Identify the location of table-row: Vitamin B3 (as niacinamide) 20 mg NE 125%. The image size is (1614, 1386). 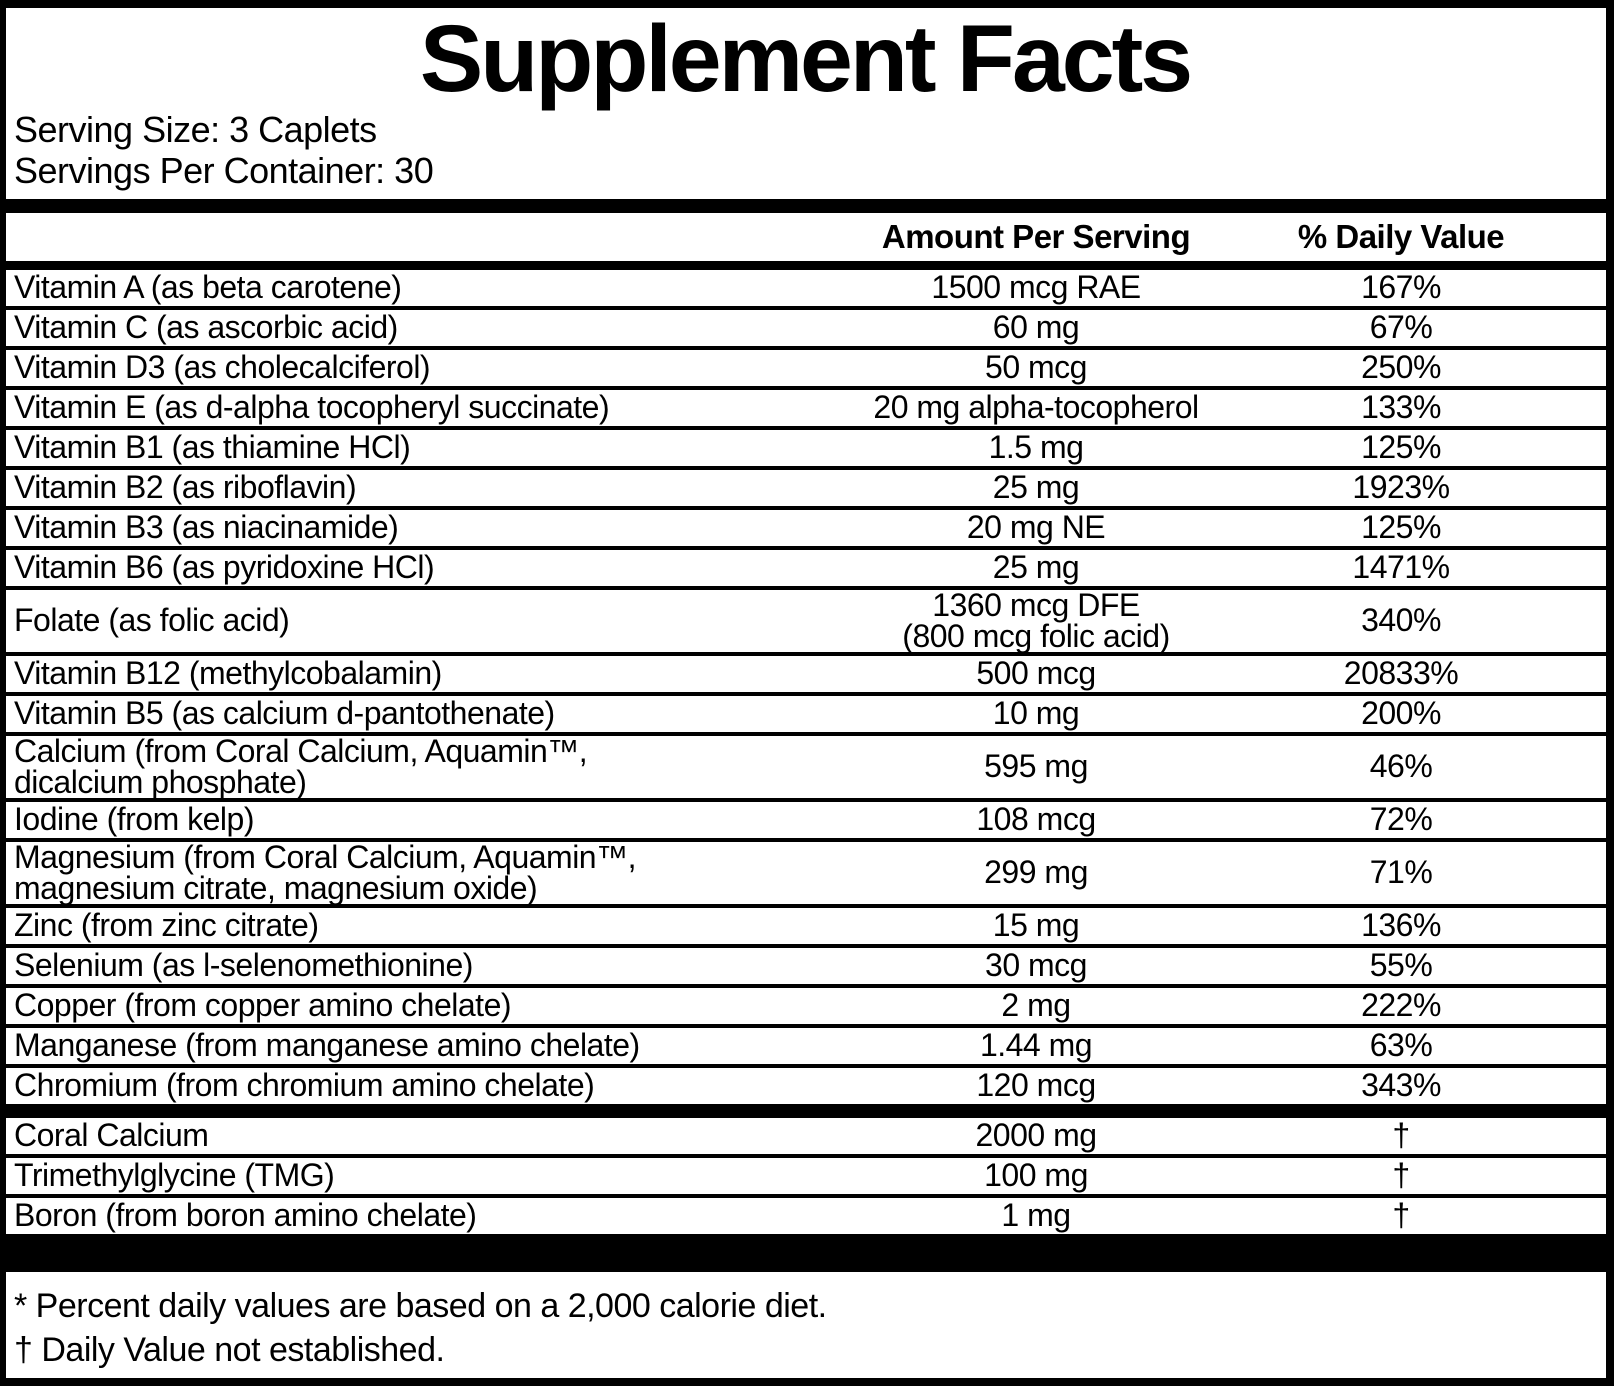
(806, 530).